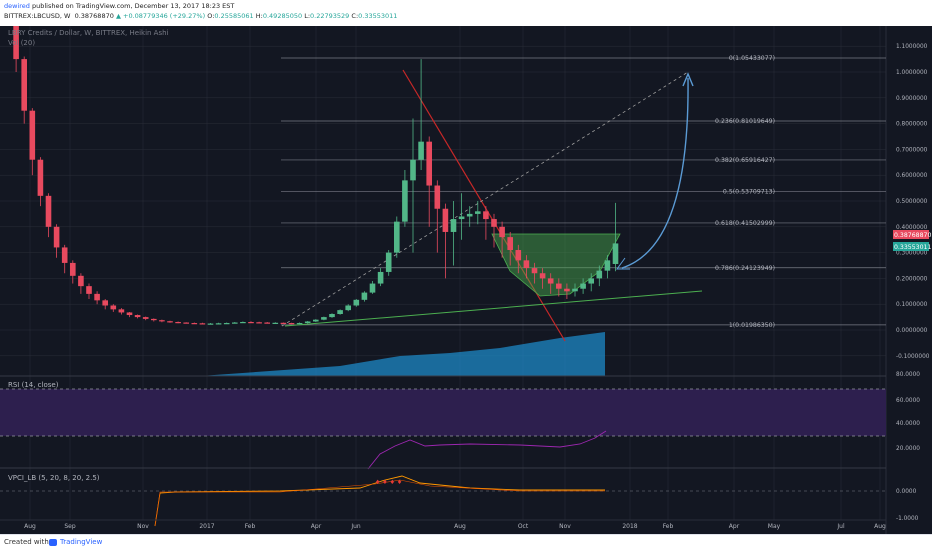 The height and width of the screenshot is (551, 932). I want to click on projection-arrow, so click(655, 173).